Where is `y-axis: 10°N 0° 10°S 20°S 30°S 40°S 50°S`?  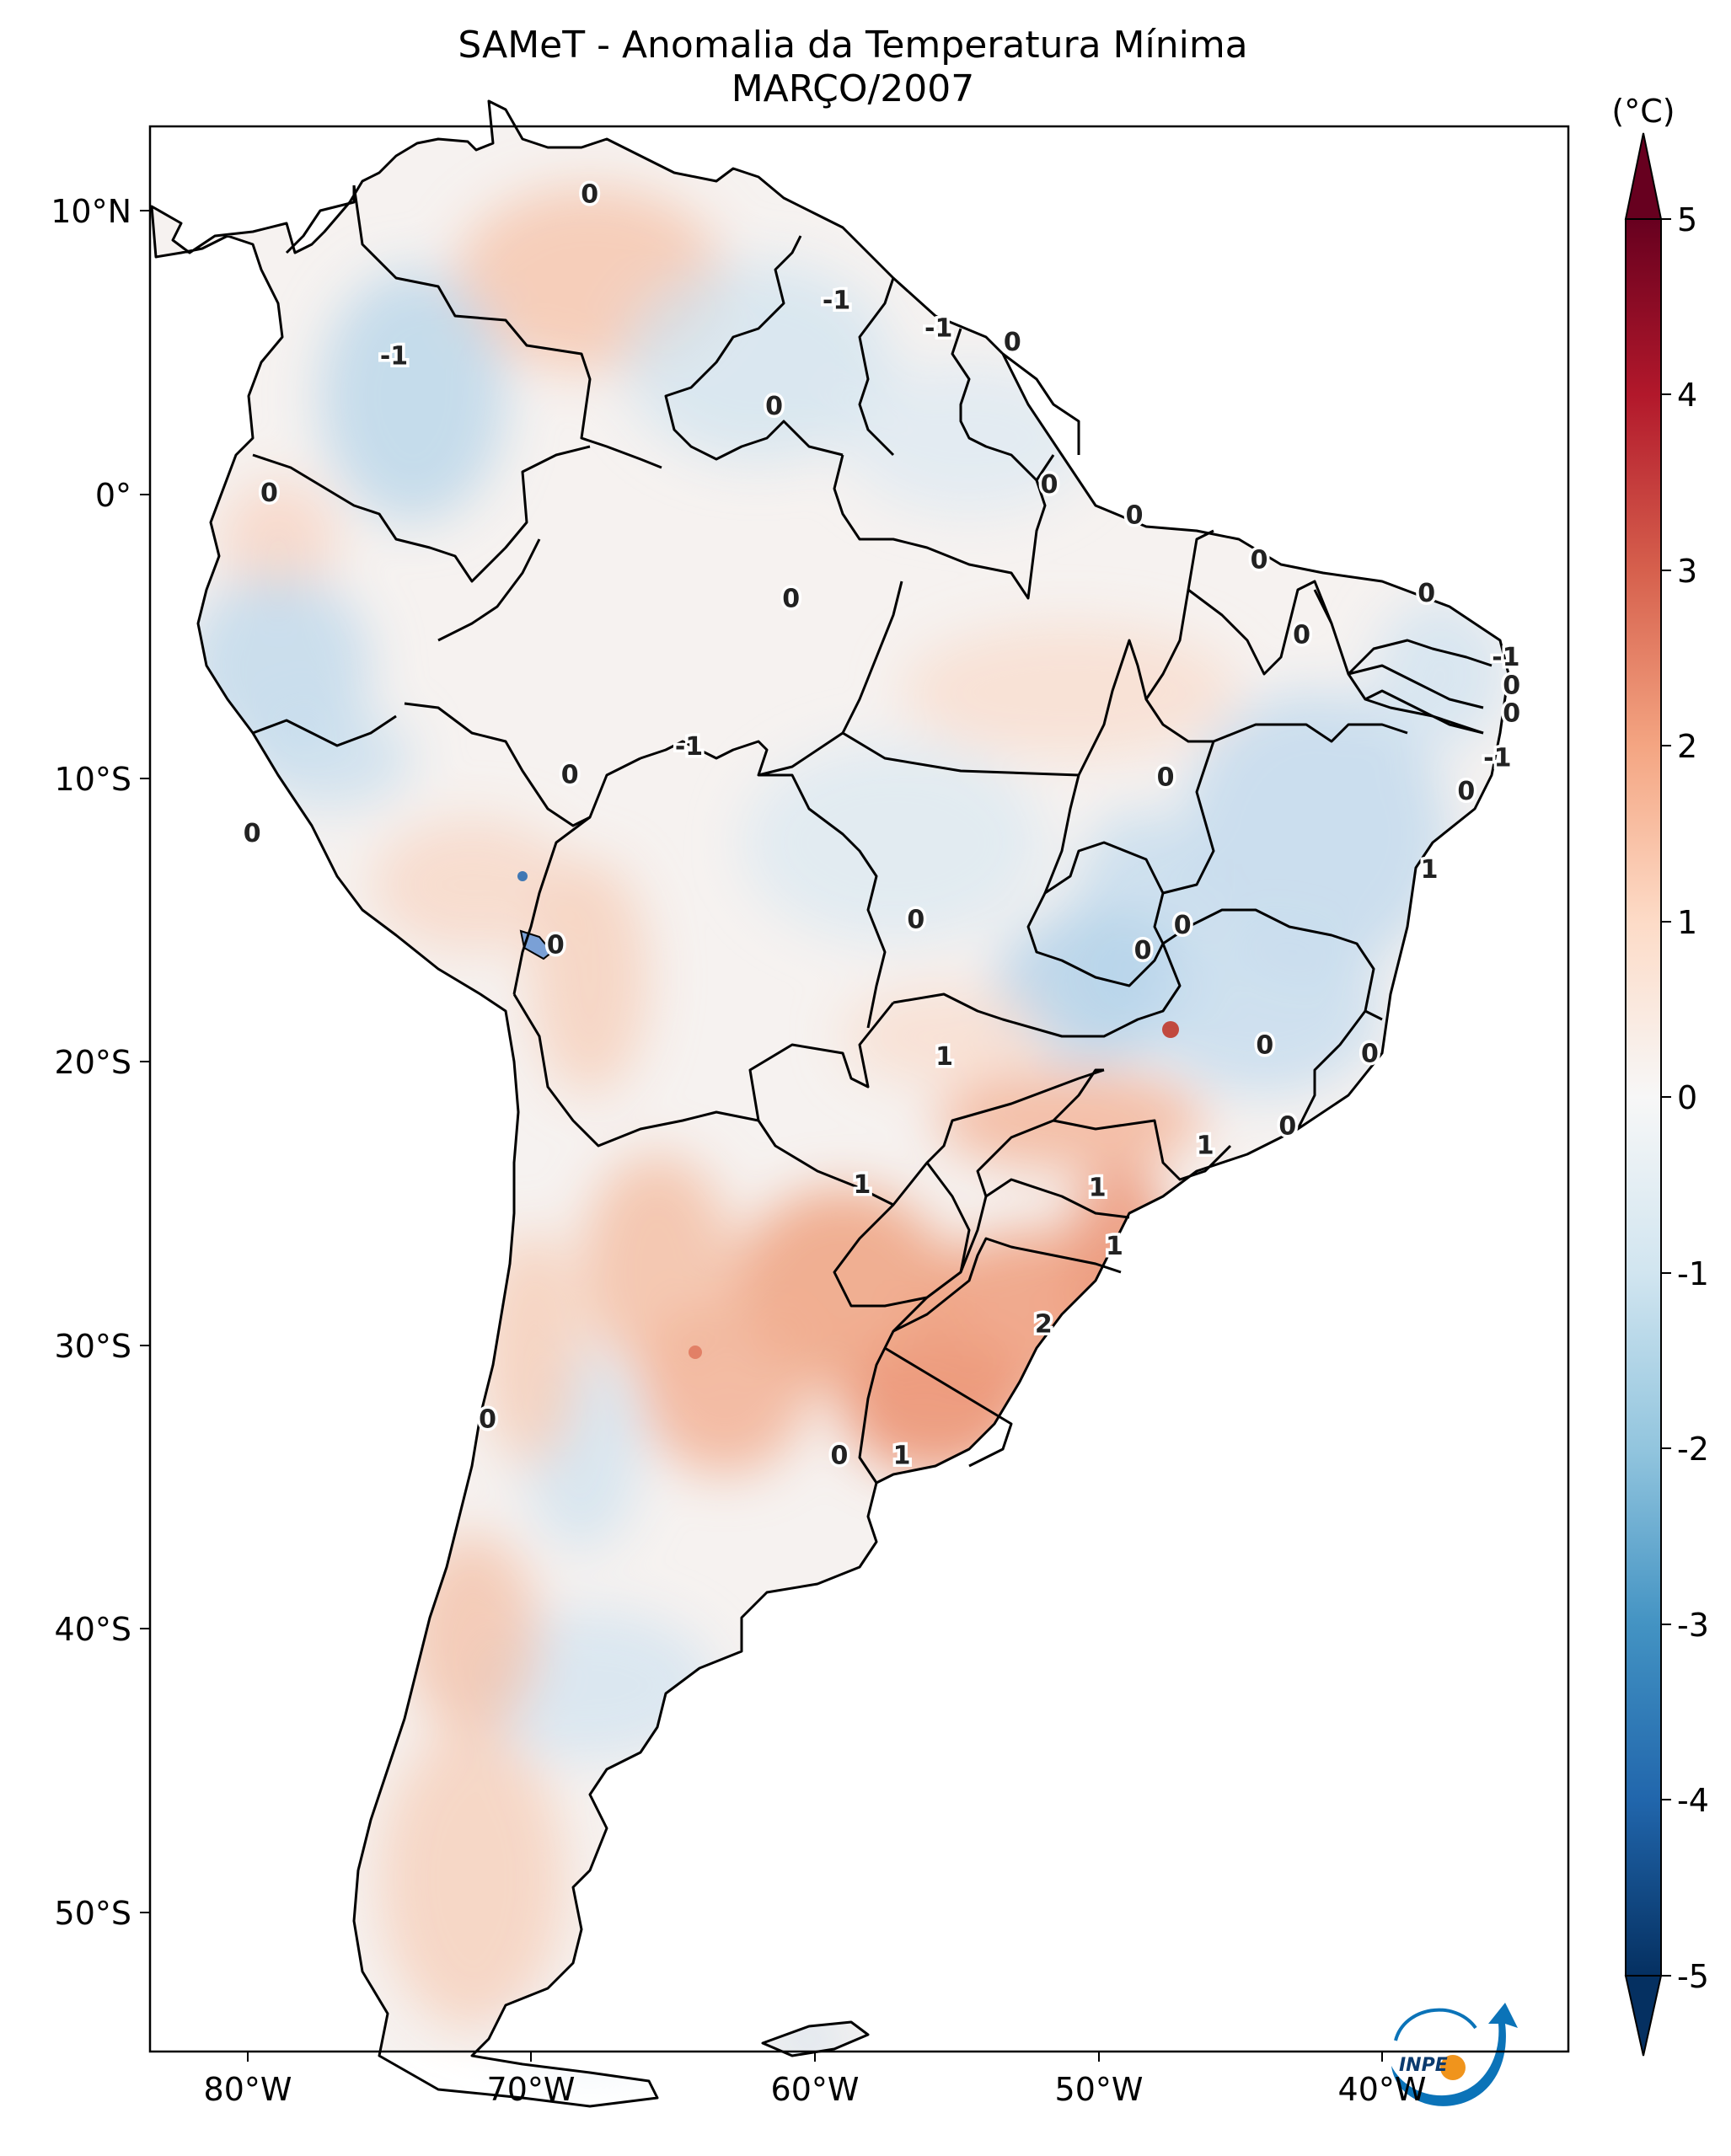 y-axis: 10°N 0° 10°S 20°S 30°S 40°S 50°S is located at coordinates (100, 1062).